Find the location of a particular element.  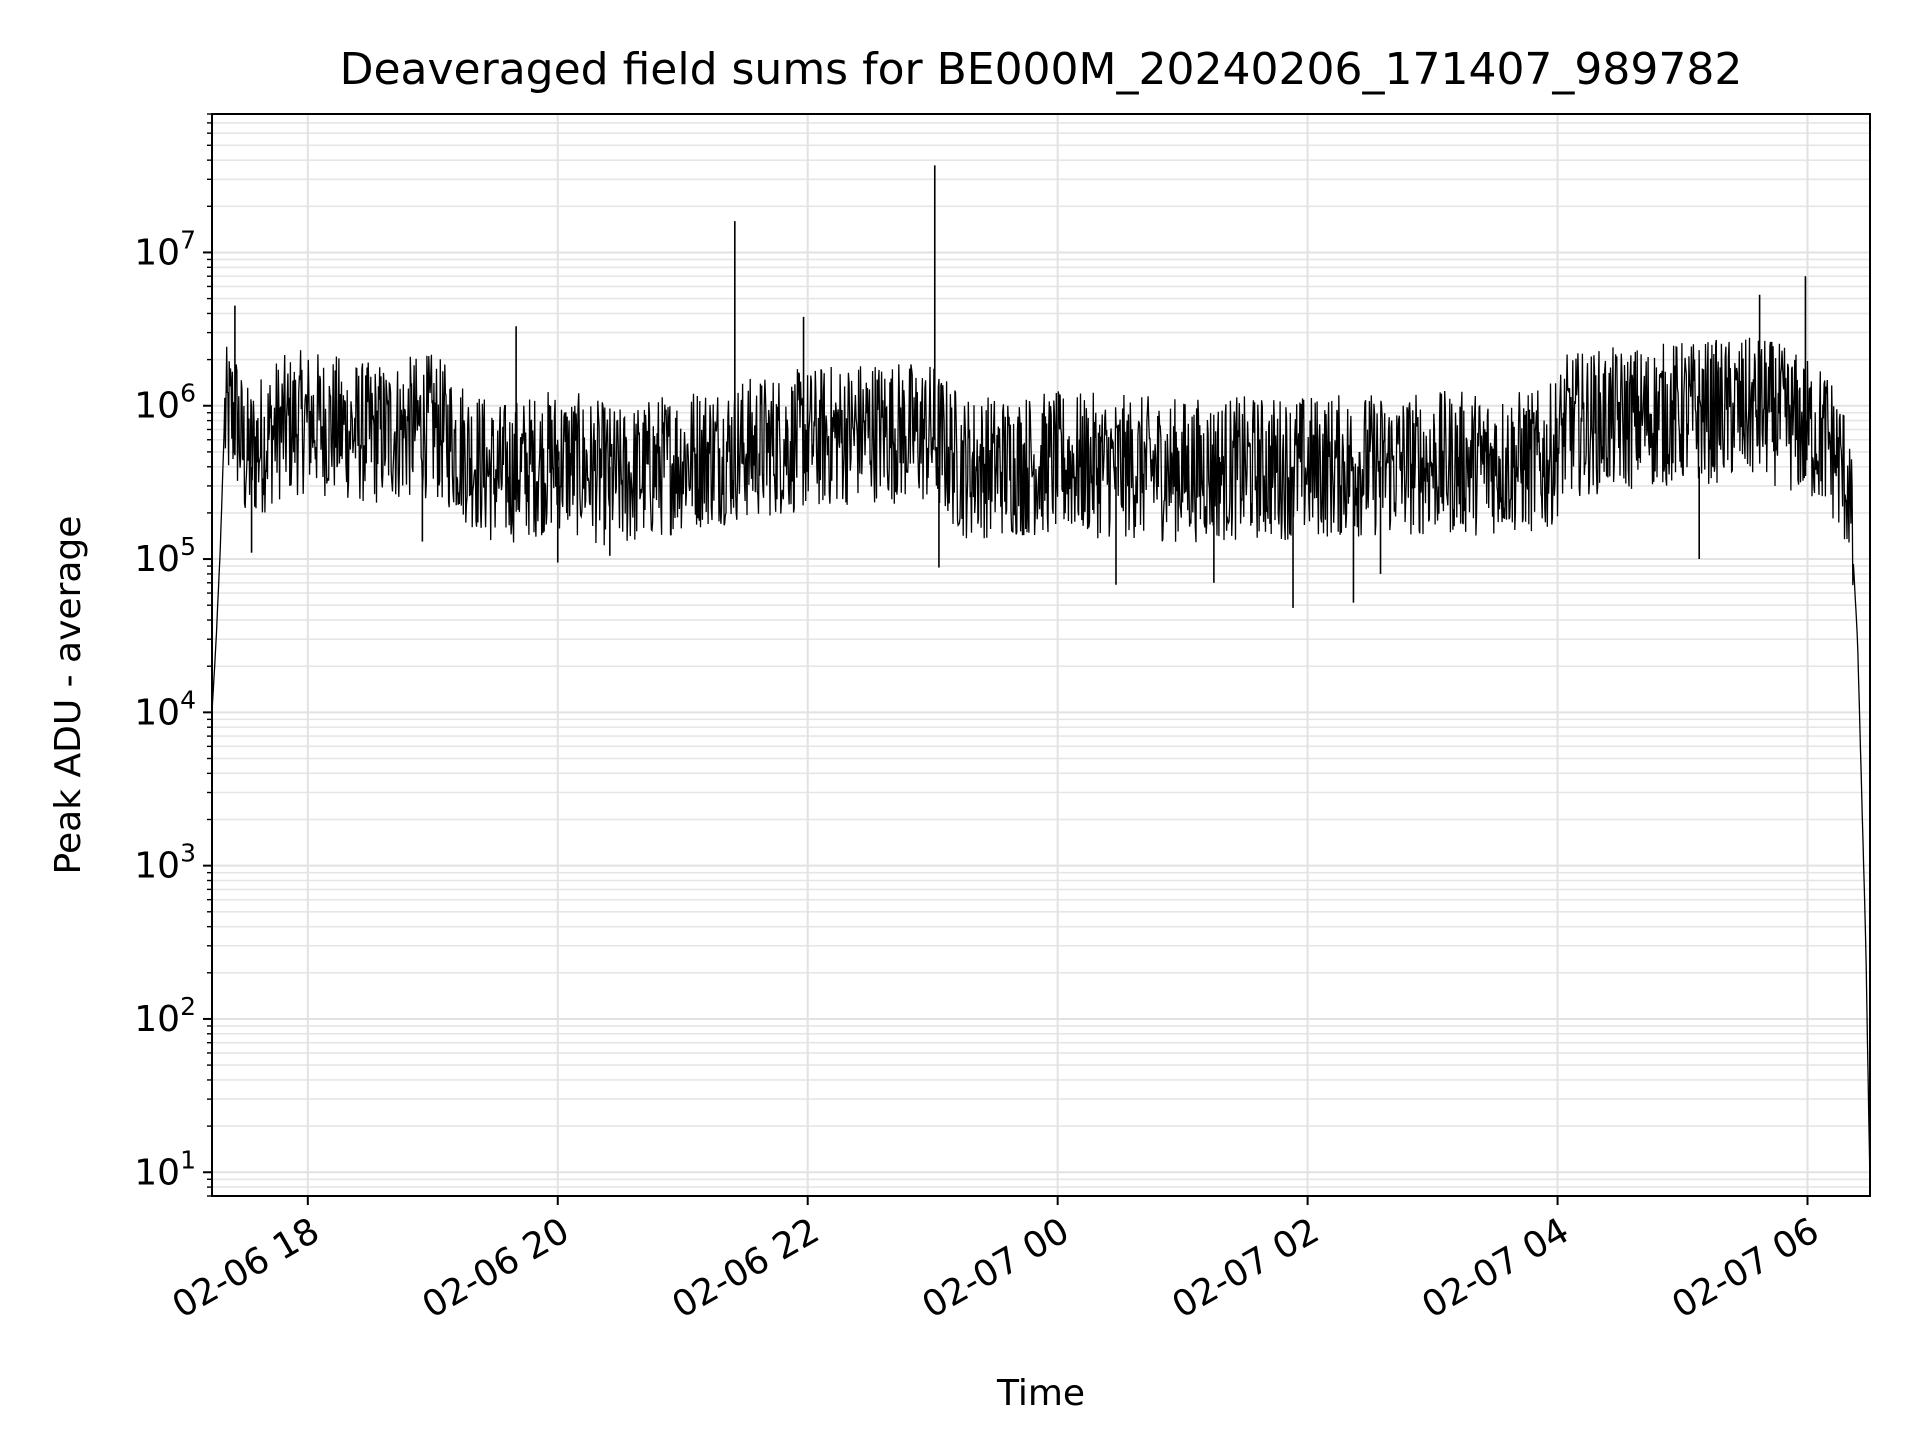

y-tick-label: 10³ is located at coordinates (165, 863).